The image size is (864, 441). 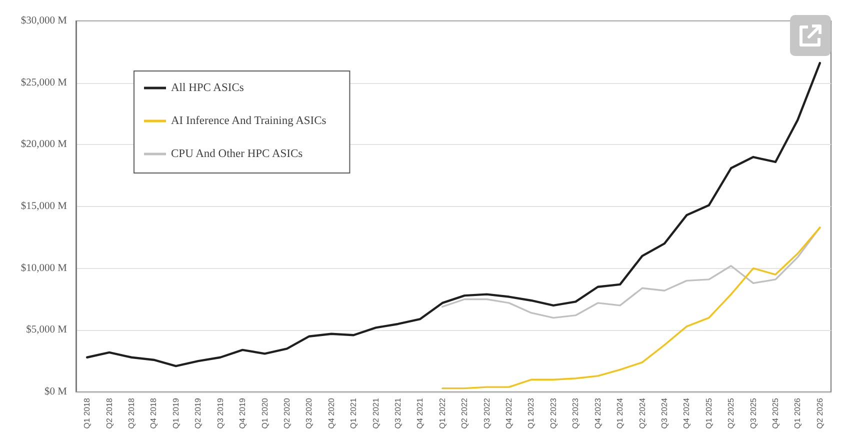 I want to click on x-tick-label: Q3 2019, so click(x=220, y=413).